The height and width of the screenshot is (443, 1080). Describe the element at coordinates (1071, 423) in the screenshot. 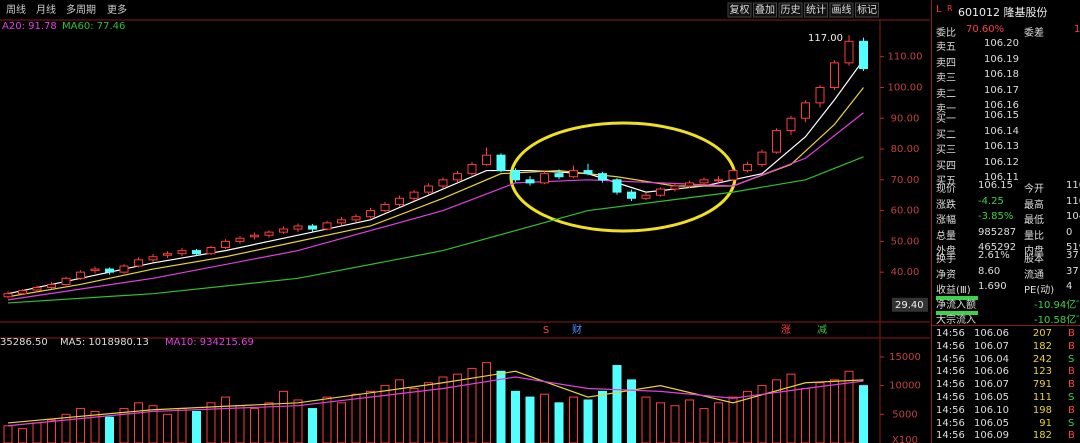

I see `trade-side: S` at that location.